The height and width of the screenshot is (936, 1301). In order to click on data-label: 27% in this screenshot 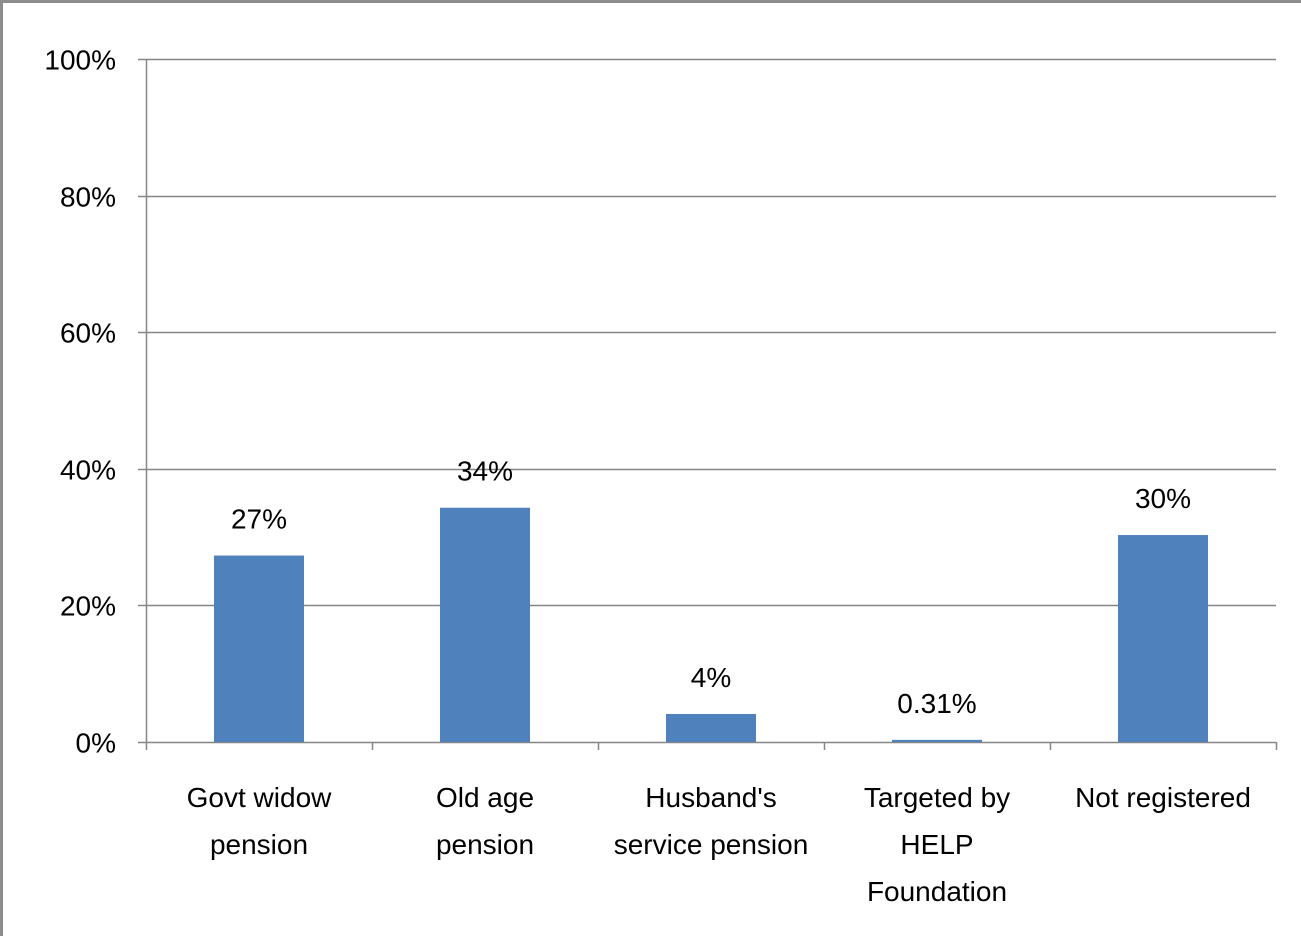, I will do `click(259, 519)`.